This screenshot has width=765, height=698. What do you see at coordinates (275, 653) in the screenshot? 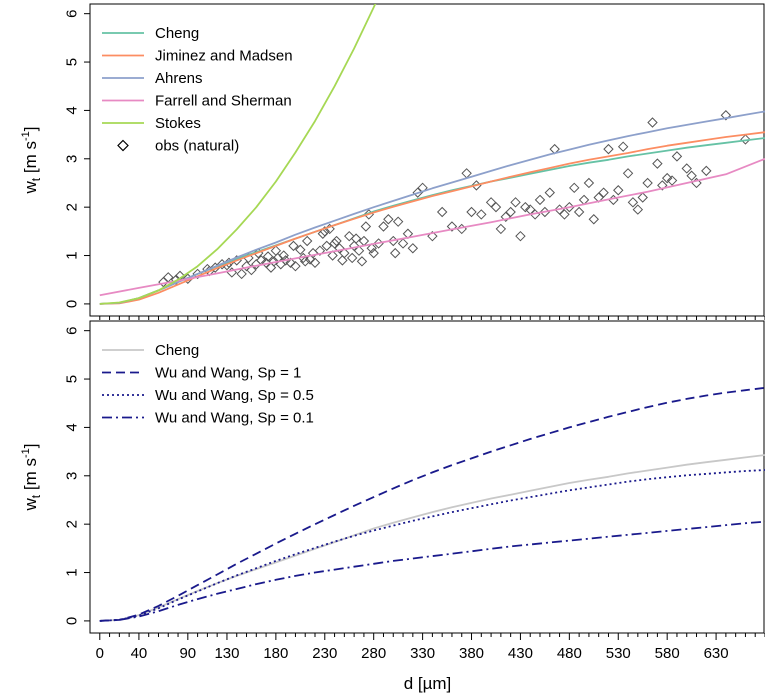
I see `x-tick-label: 180` at bounding box center [275, 653].